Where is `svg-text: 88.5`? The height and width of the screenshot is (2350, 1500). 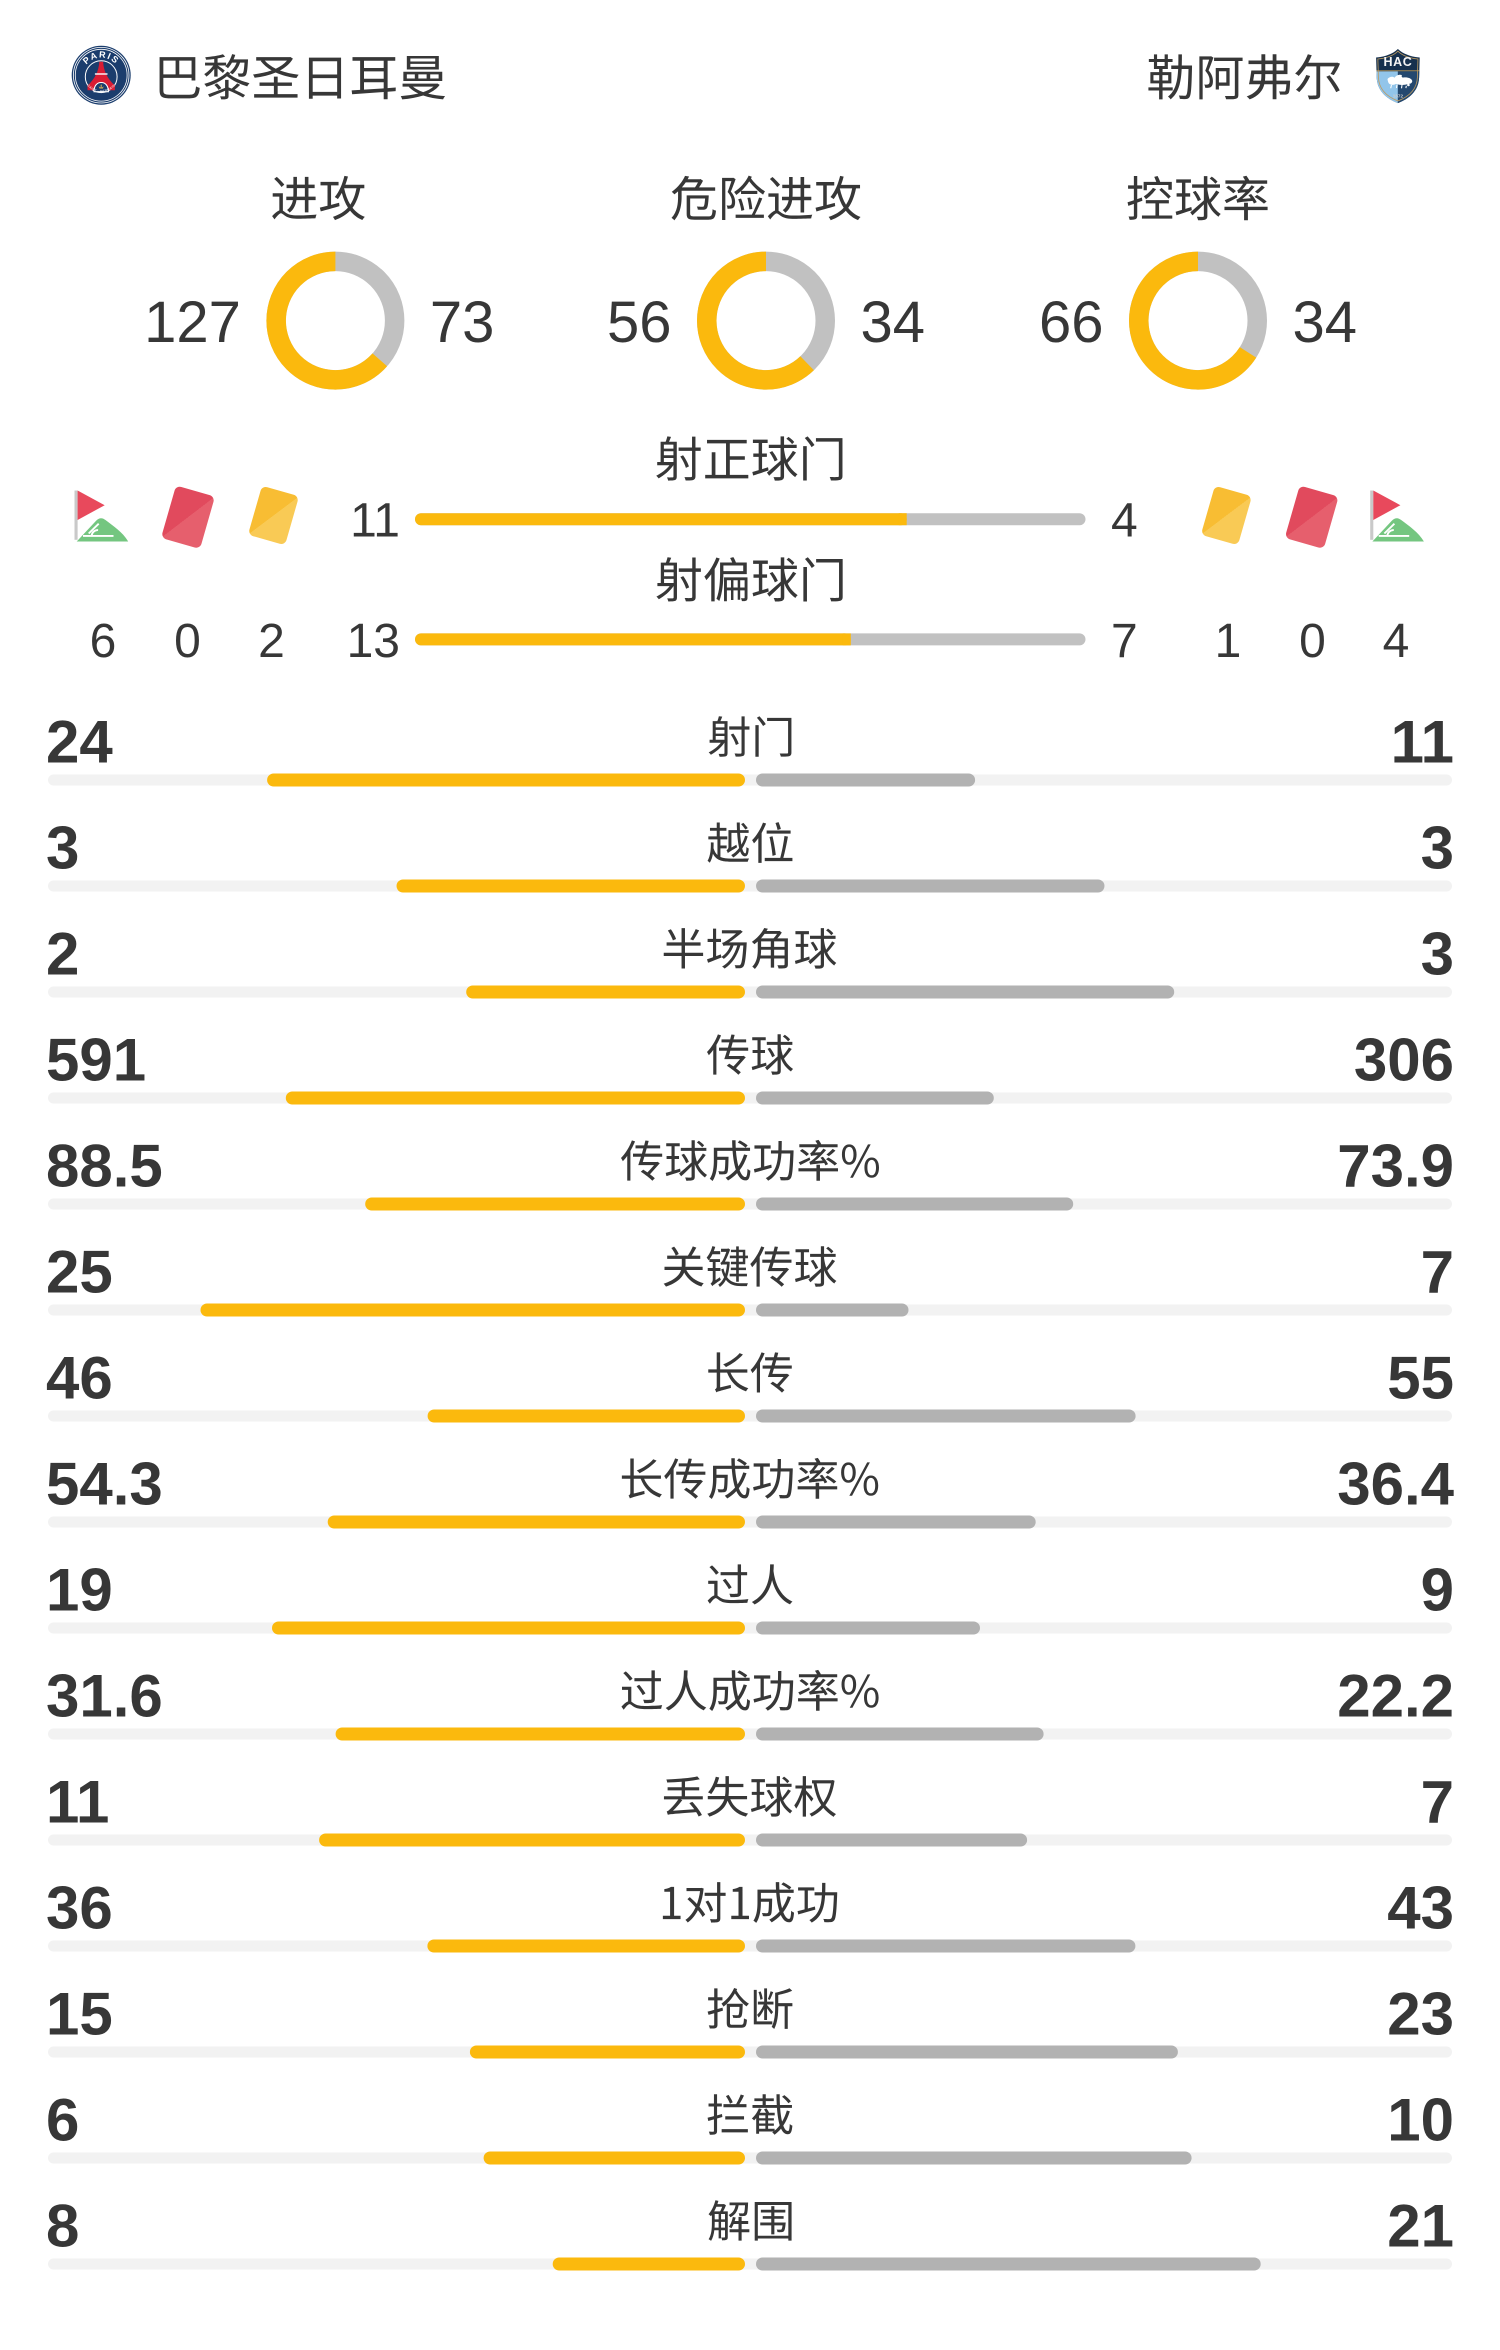 svg-text: 88.5 is located at coordinates (104, 1166).